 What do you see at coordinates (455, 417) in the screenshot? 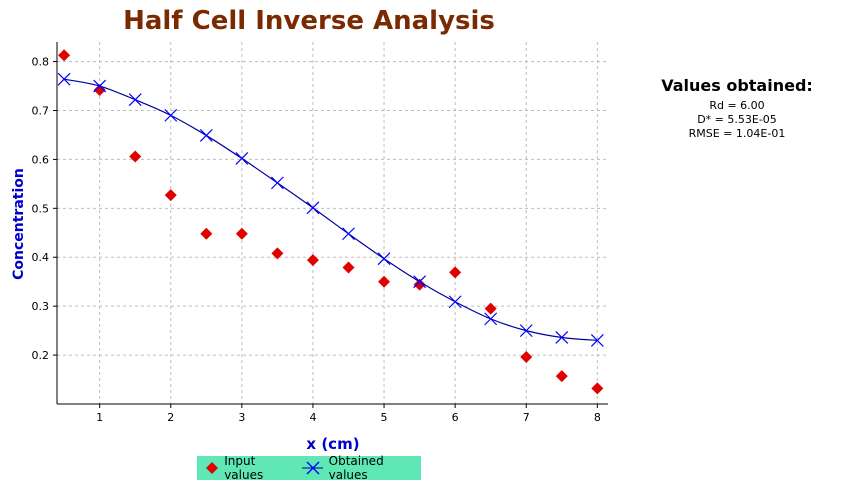
I see `x-tick-label: 6` at bounding box center [455, 417].